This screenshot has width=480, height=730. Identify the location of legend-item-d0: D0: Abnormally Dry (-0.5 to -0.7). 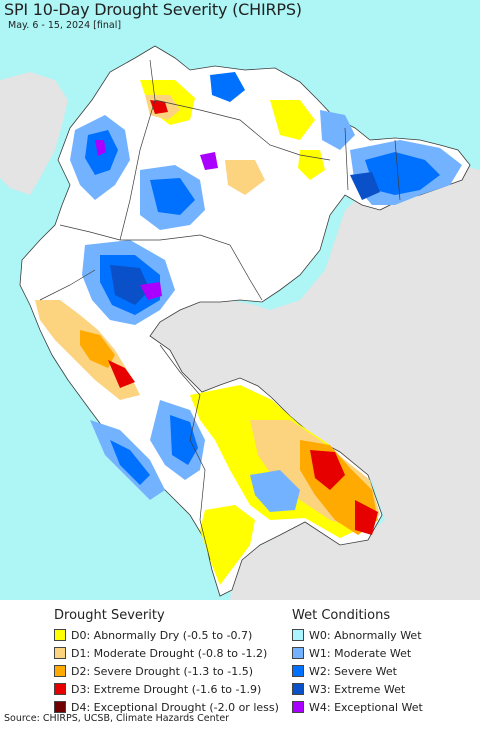
(166, 635).